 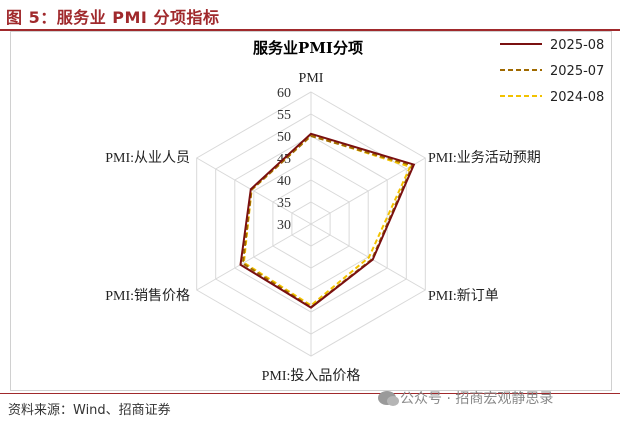 I want to click on tick-label-55: 55, so click(x=284, y=115).